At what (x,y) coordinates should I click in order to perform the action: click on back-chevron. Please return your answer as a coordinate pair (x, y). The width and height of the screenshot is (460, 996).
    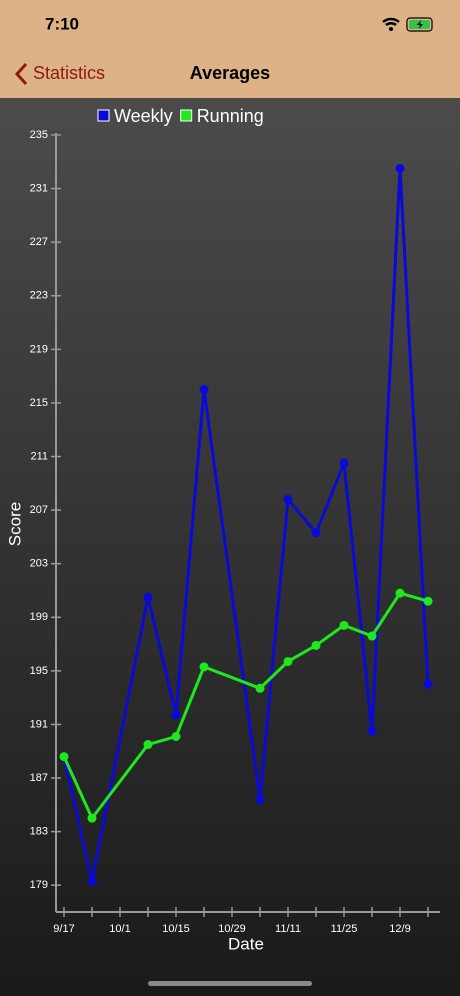
    Looking at the image, I should click on (21, 74).